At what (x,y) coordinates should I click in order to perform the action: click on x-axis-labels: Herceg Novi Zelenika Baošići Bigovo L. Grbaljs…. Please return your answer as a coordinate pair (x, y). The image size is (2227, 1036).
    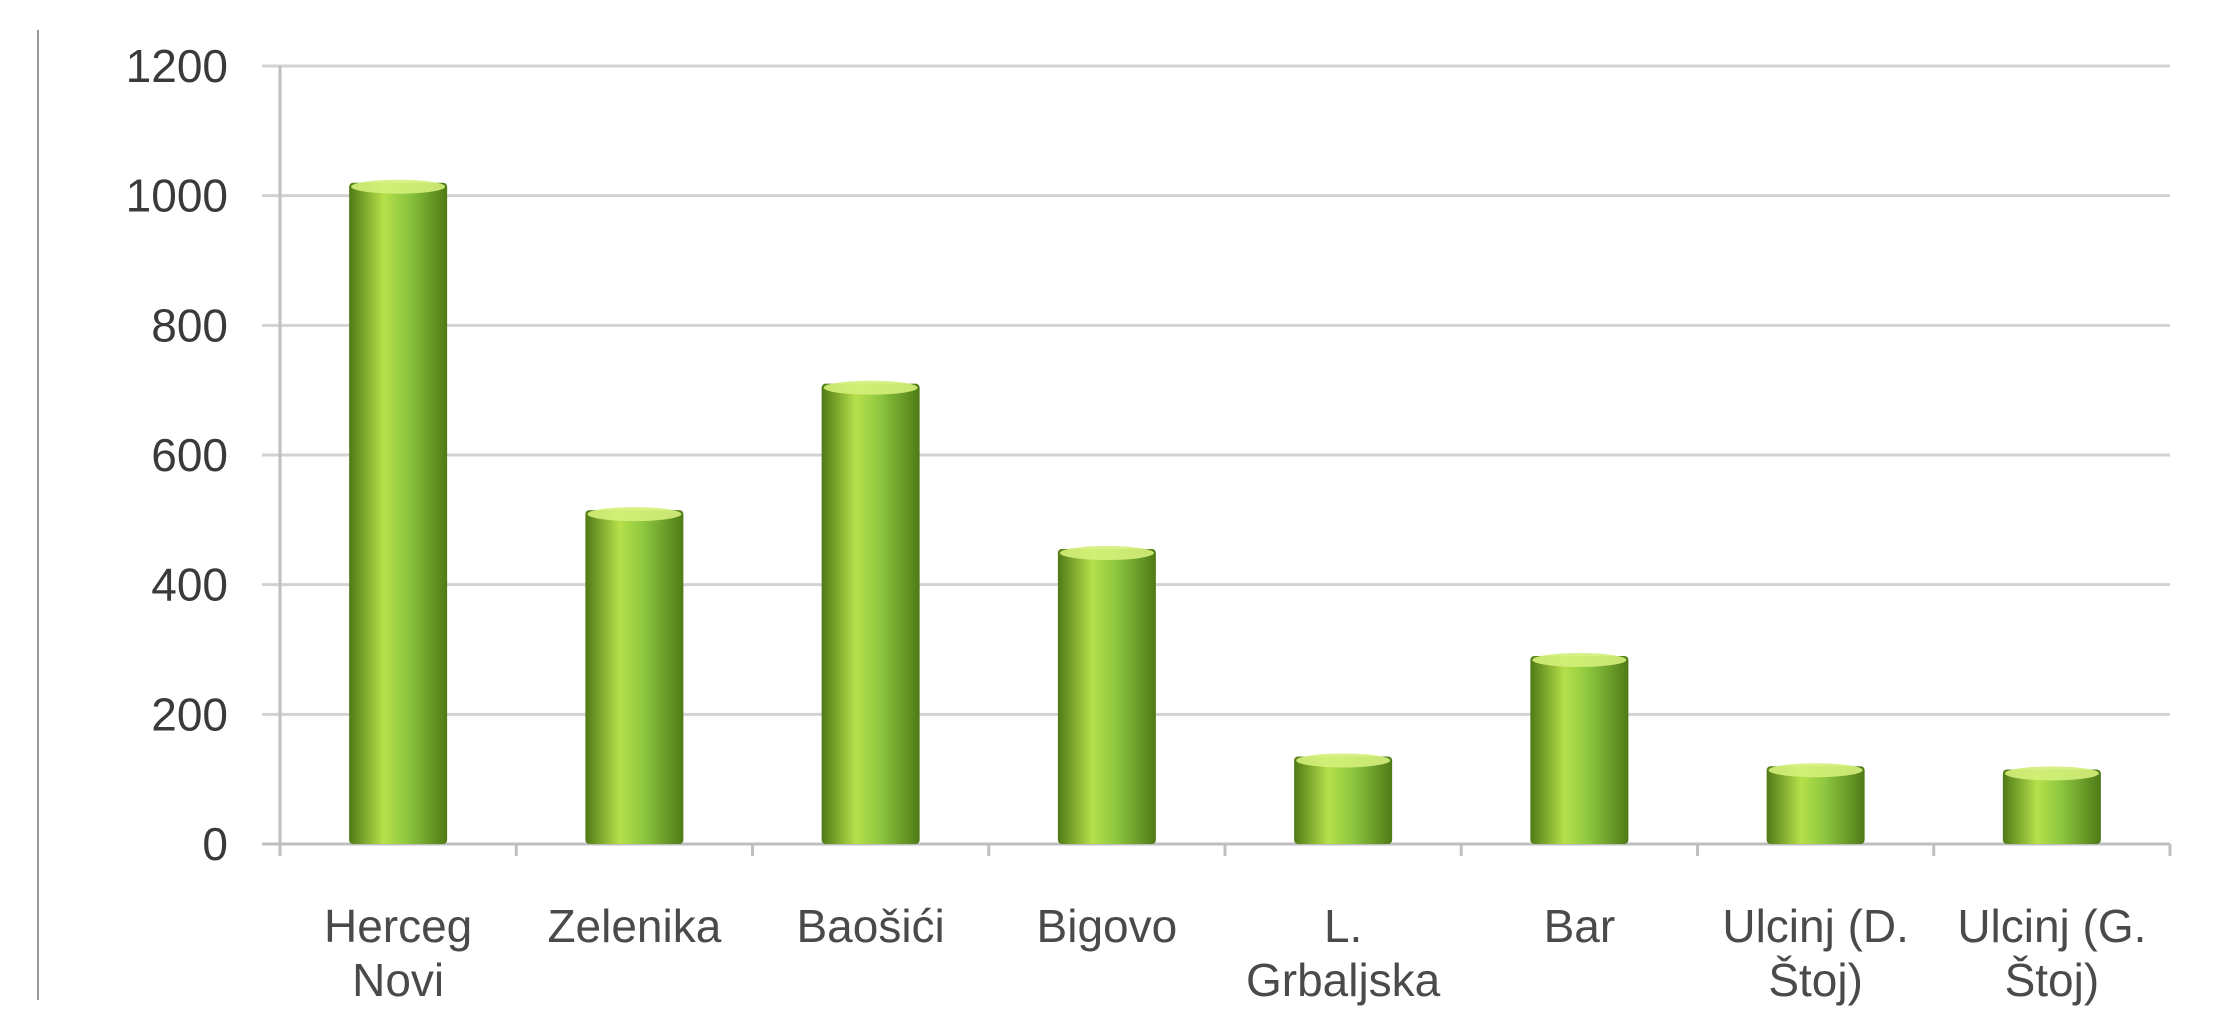
    Looking at the image, I should click on (1235, 953).